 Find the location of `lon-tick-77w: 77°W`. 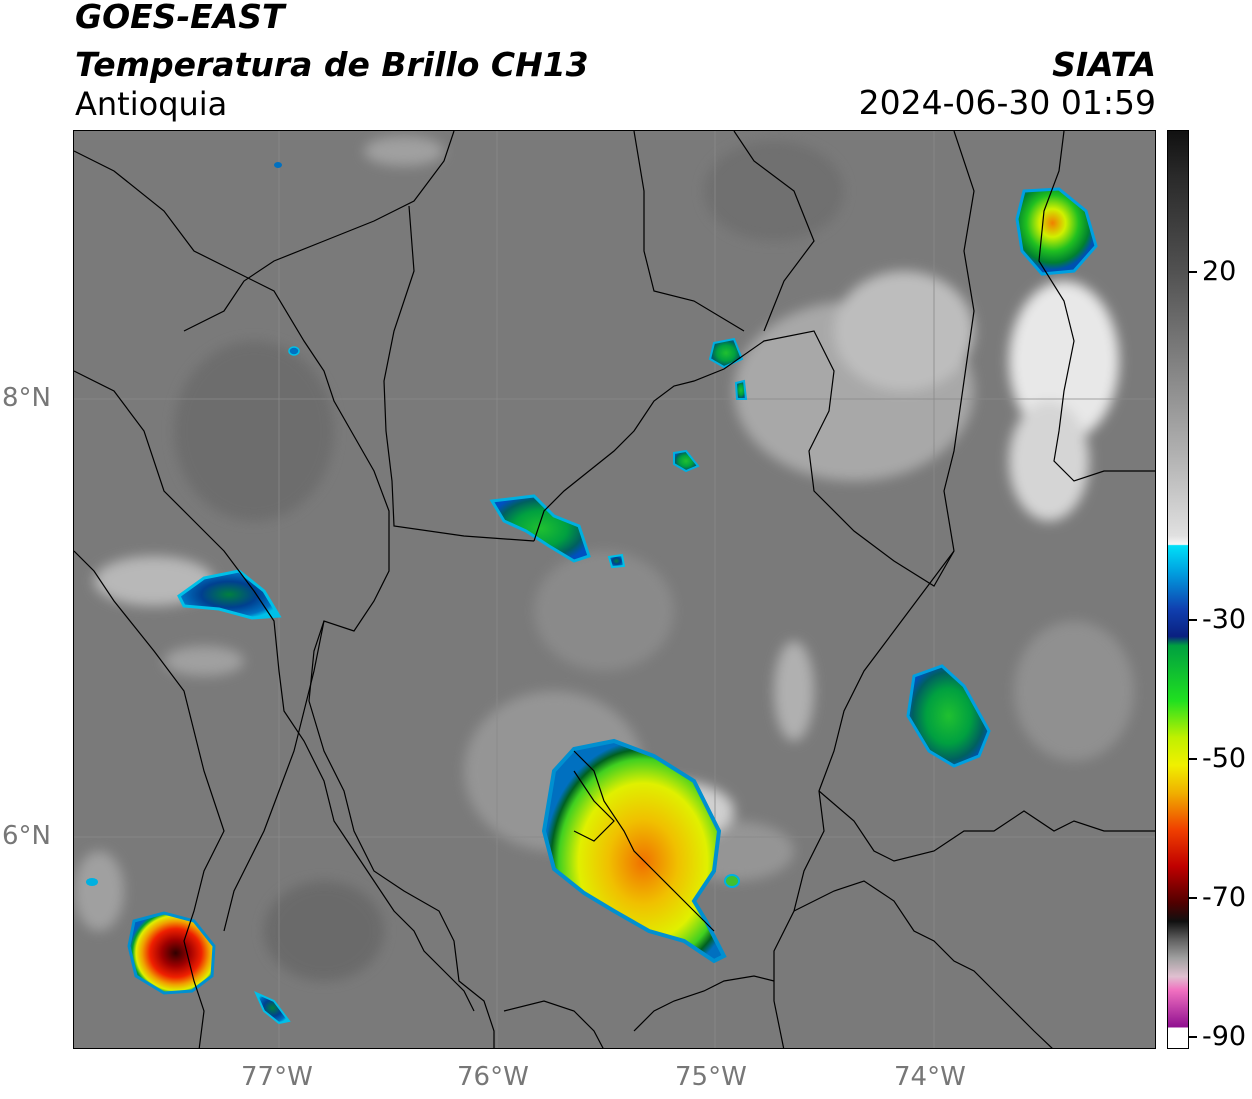

lon-tick-77w: 77°W is located at coordinates (277, 1077).